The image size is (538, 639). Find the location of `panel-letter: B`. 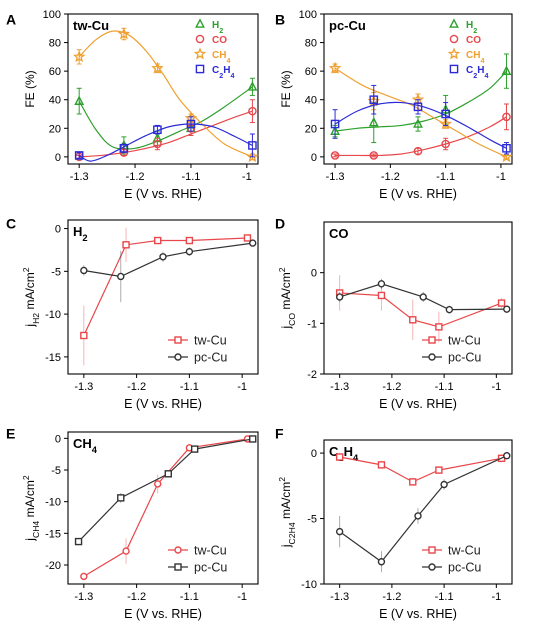

panel-letter: B is located at coordinates (280, 19).